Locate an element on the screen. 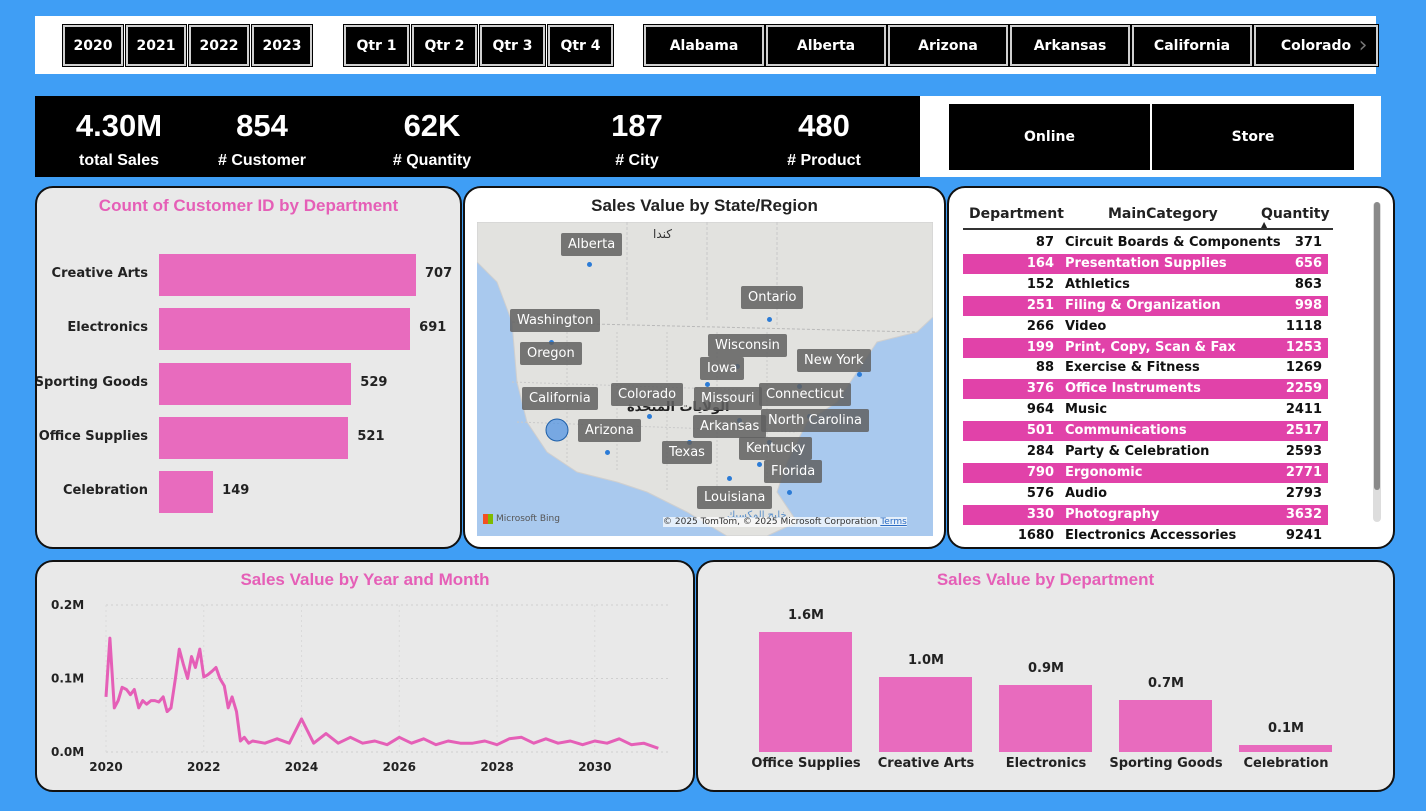 This screenshot has height=811, width=1426. table-row: 576 Audio 2793 is located at coordinates (1145, 494).